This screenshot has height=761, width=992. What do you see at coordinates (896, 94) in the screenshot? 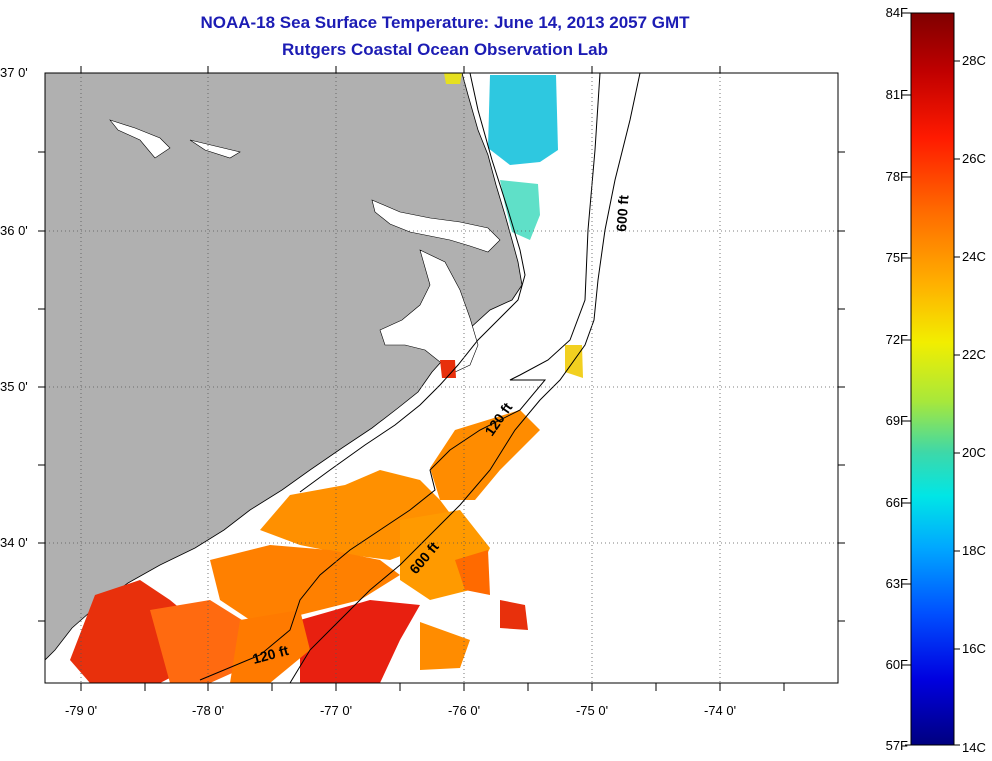
I see `colorbar-f-label: 81F` at bounding box center [896, 94].